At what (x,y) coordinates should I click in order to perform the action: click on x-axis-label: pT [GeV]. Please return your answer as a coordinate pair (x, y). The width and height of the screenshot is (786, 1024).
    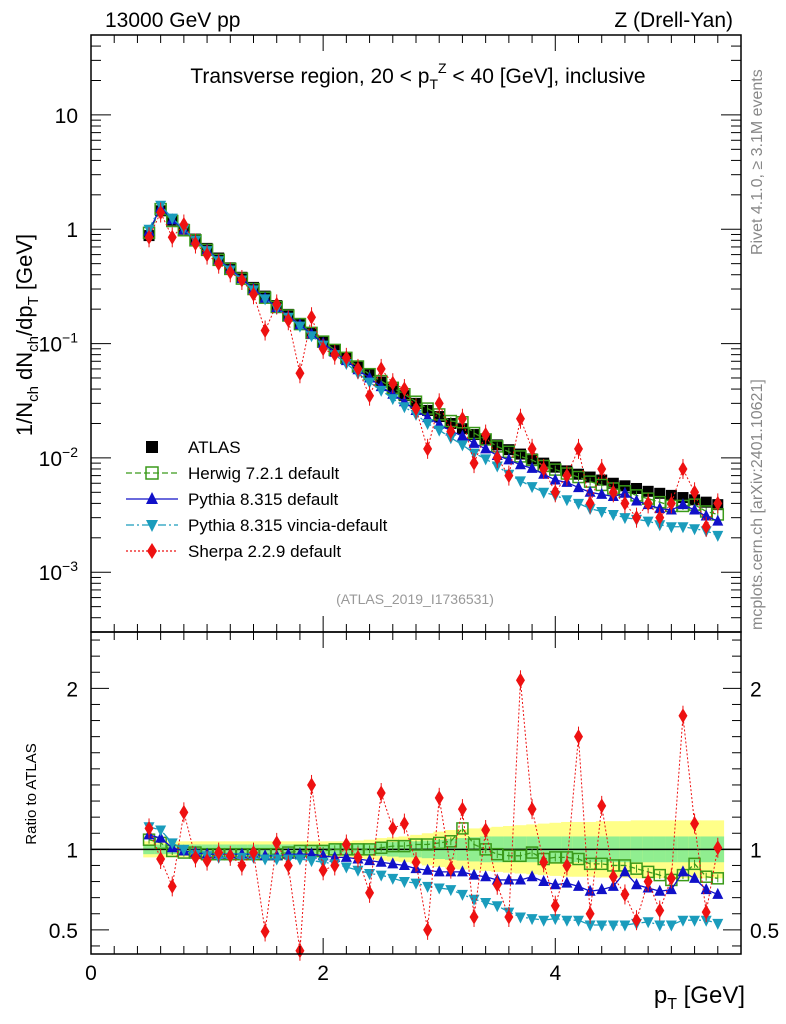
    Looking at the image, I should click on (699, 997).